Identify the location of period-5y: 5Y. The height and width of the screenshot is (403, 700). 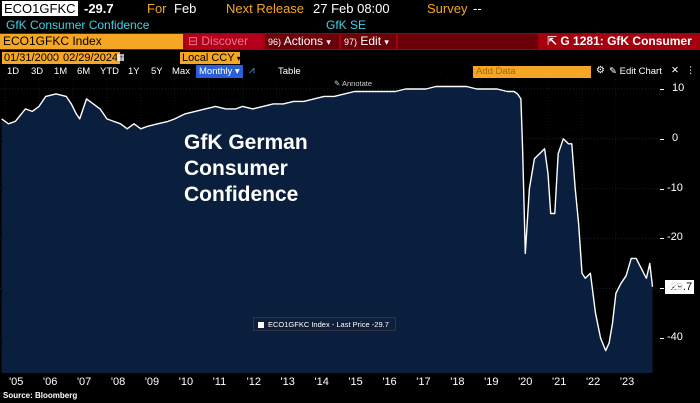
(157, 71).